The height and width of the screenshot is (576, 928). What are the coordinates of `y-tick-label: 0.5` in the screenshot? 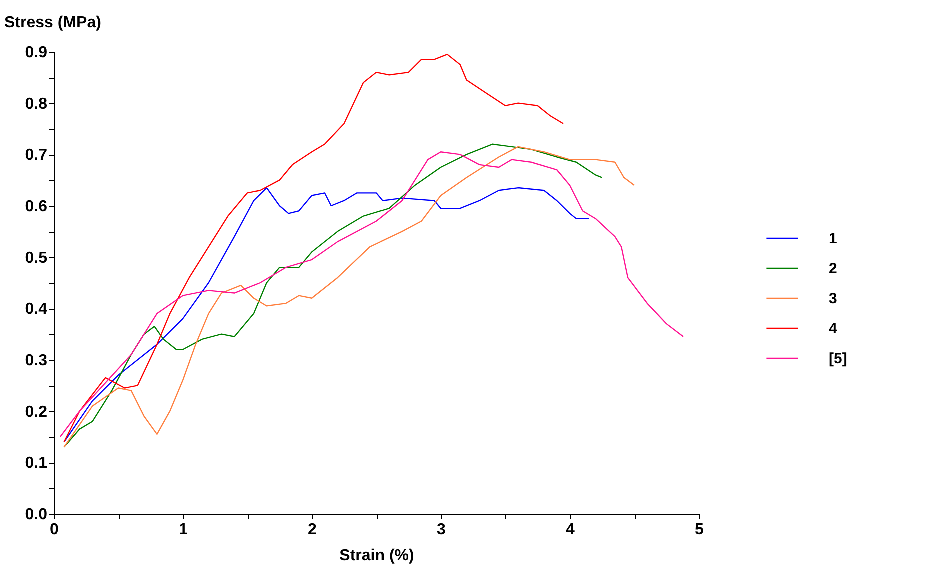 It's located at (36, 258).